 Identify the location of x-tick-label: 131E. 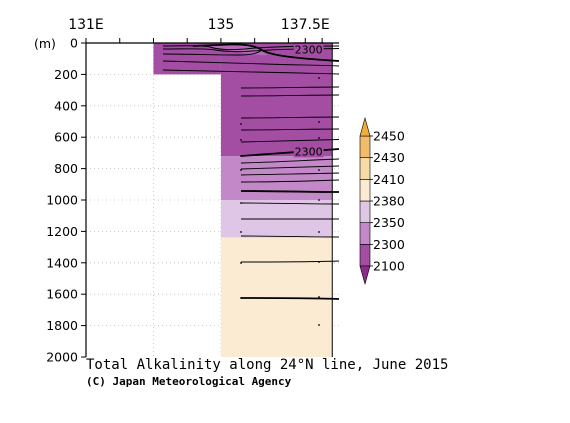
(86, 25).